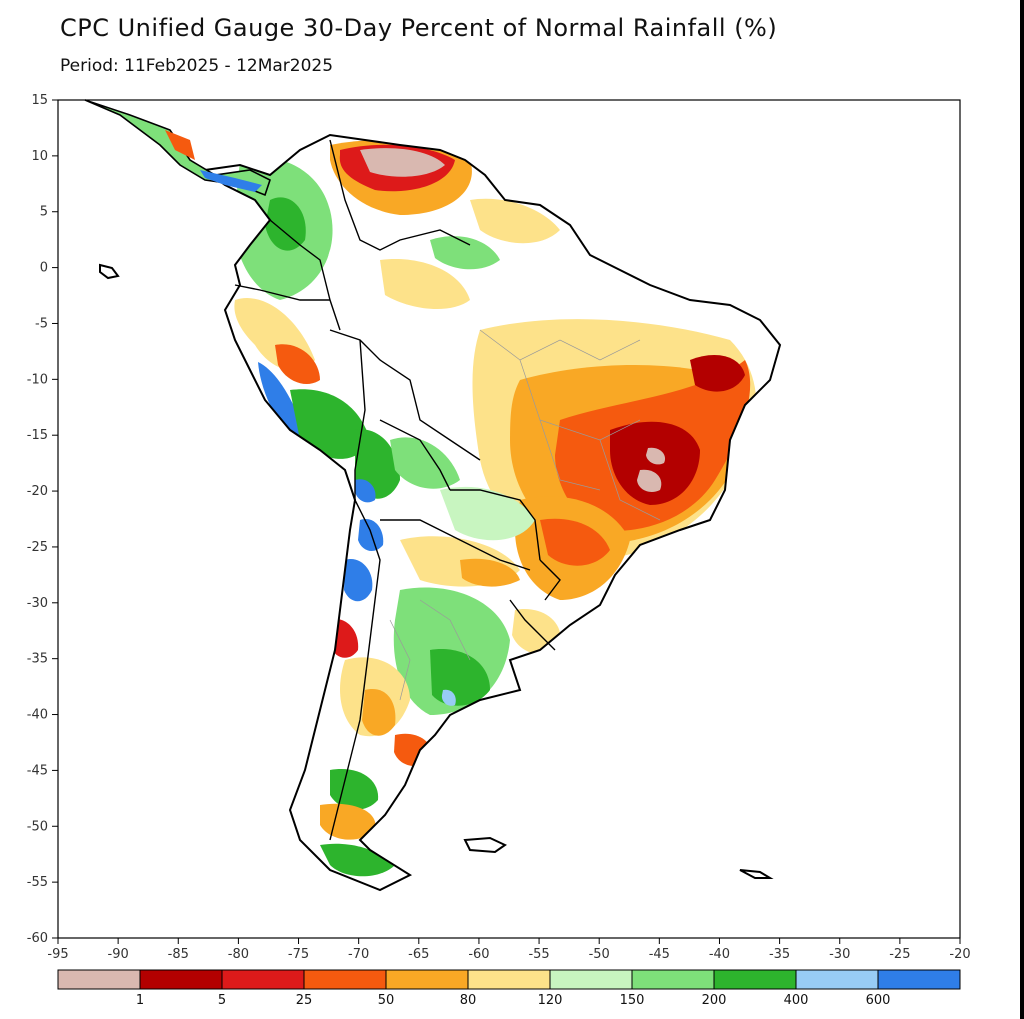 This screenshot has height=1019, width=1024. I want to click on lat-tick-label: -25, so click(37, 547).